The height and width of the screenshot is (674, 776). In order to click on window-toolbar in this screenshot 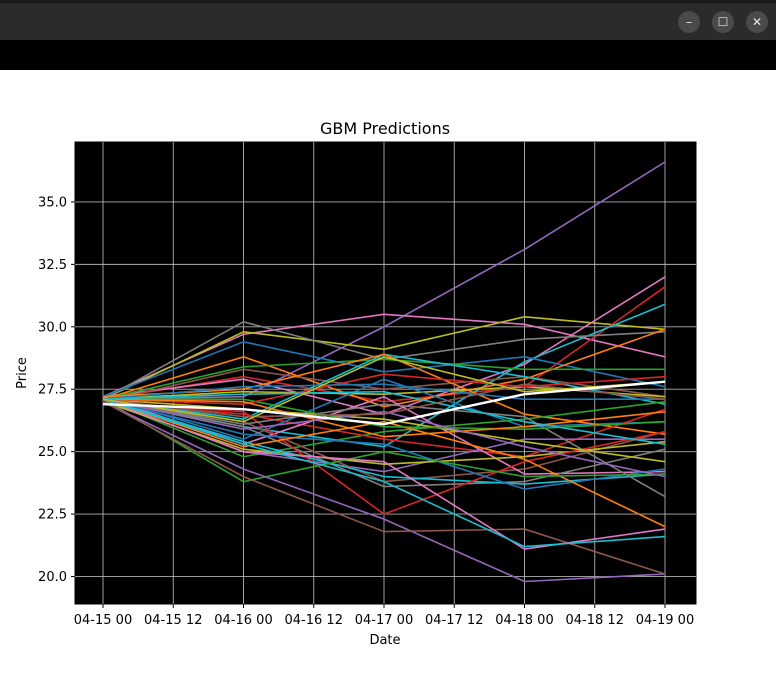, I will do `click(388, 55)`.